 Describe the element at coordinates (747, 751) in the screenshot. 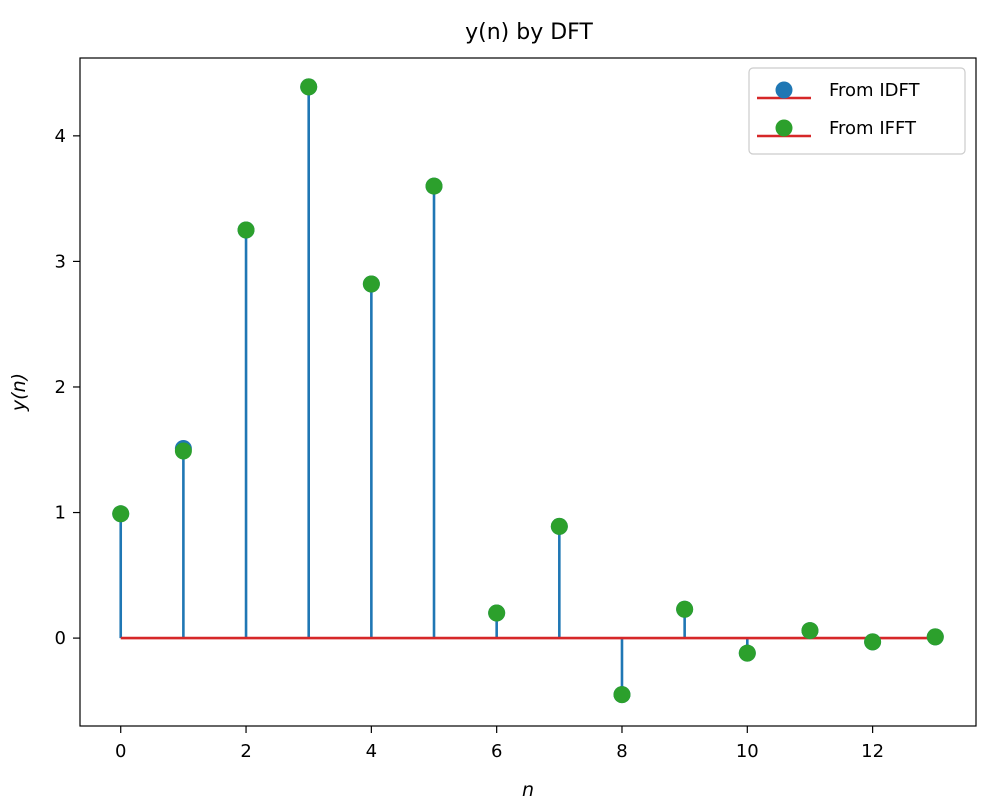

I see `x-tick-label: 10` at that location.